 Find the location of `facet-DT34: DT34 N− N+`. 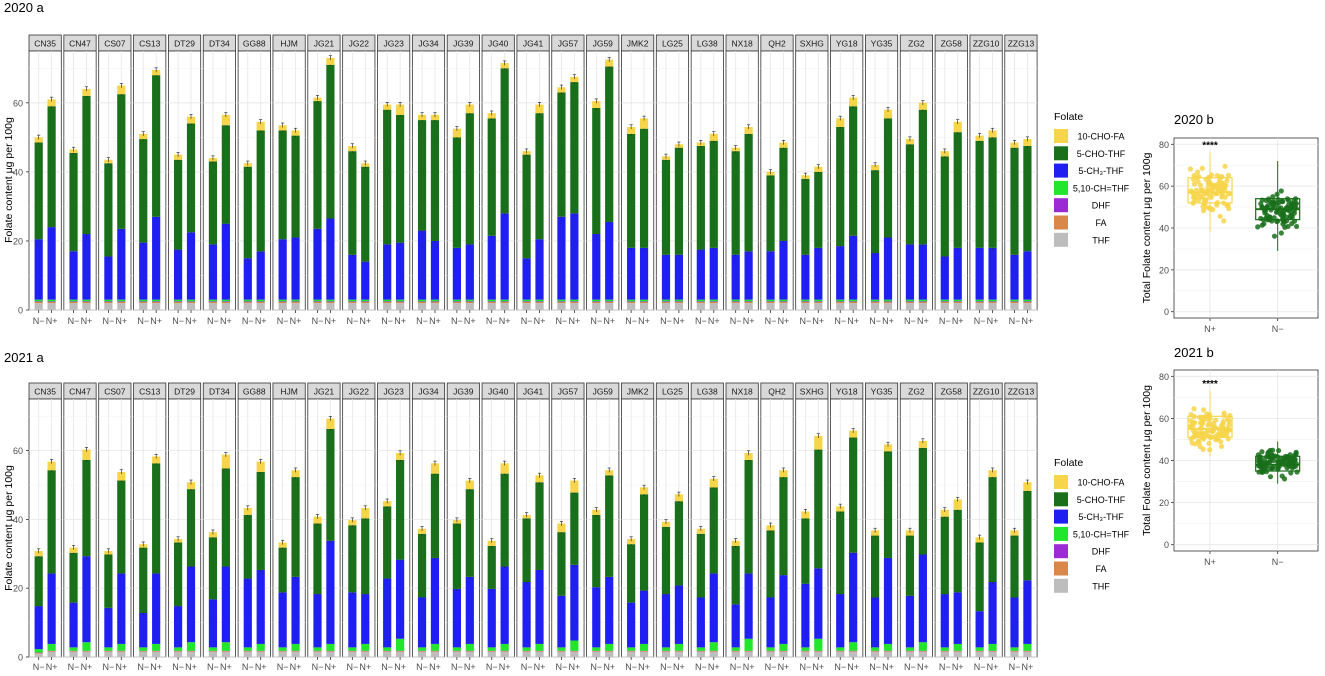

facet-DT34: DT34 N− N+ is located at coordinates (219, 180).